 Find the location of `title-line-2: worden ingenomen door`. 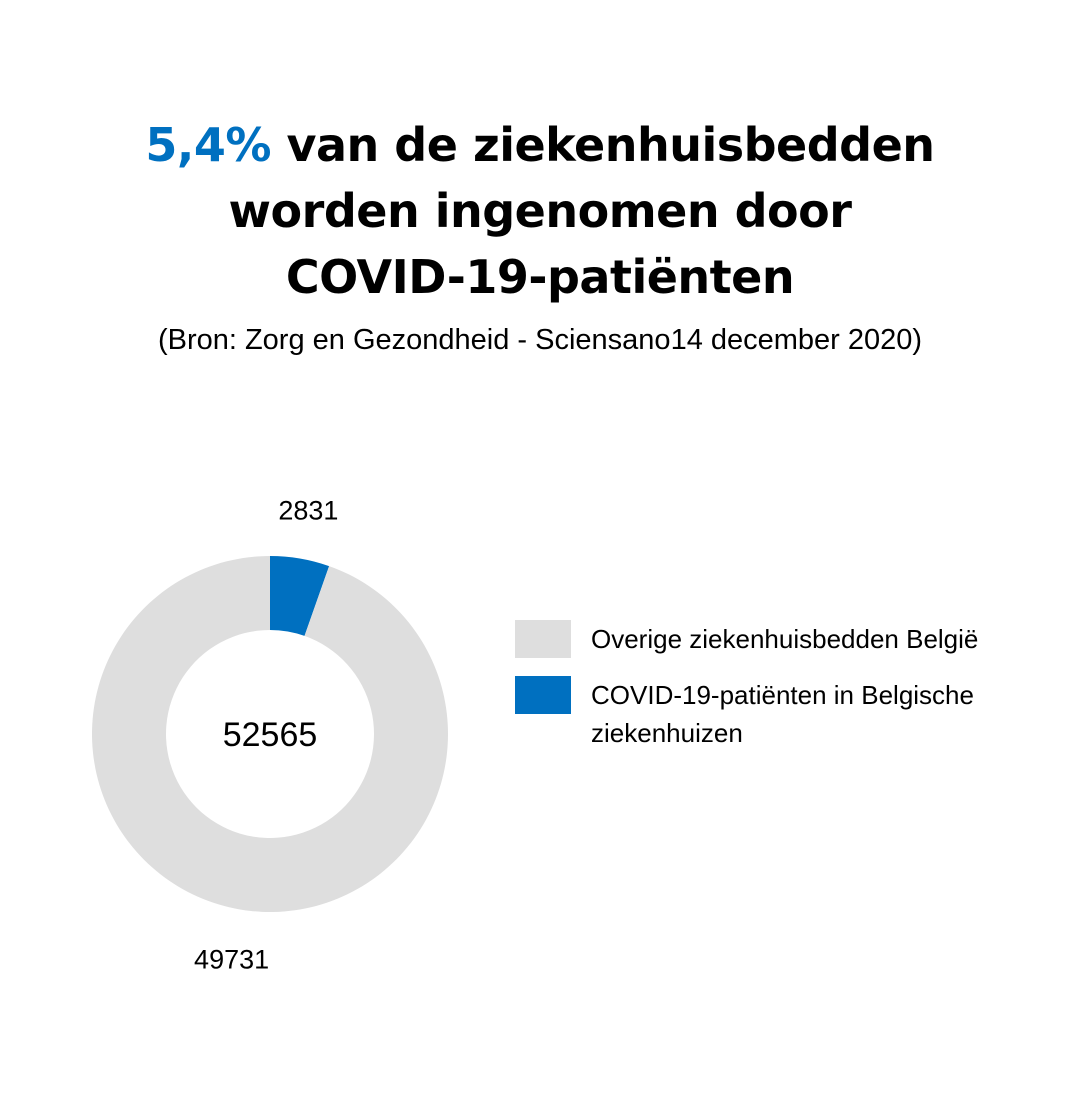

title-line-2: worden ingenomen door is located at coordinates (540, 211).